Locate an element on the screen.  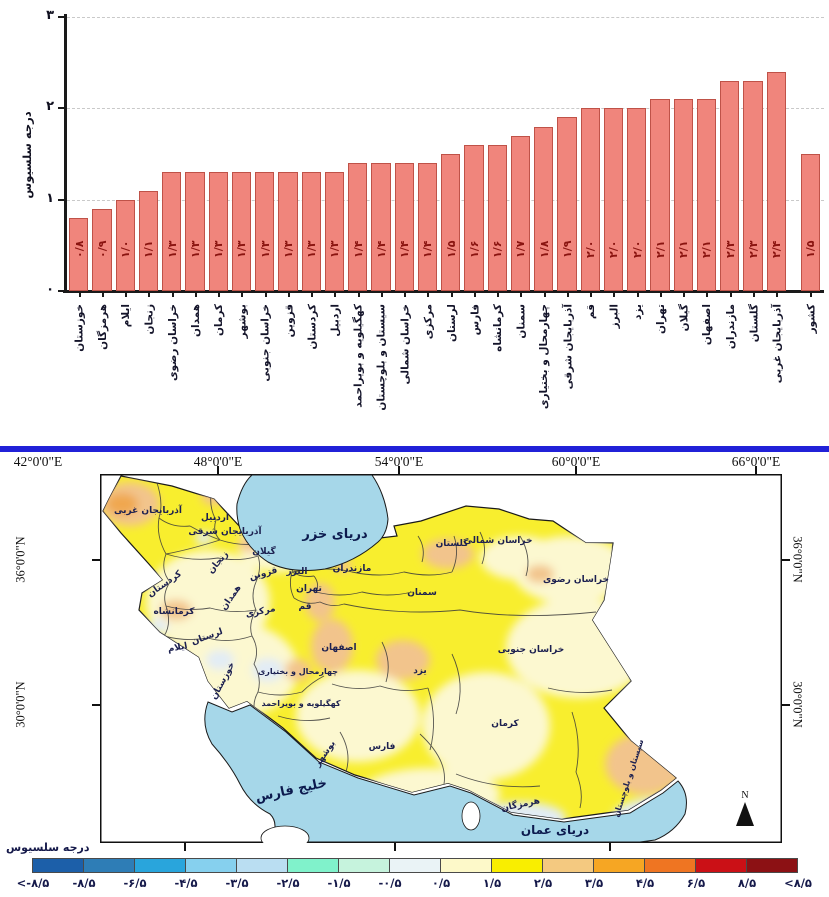
x-label-slot: خراسان شمالی is located at coordinates (404, 364).